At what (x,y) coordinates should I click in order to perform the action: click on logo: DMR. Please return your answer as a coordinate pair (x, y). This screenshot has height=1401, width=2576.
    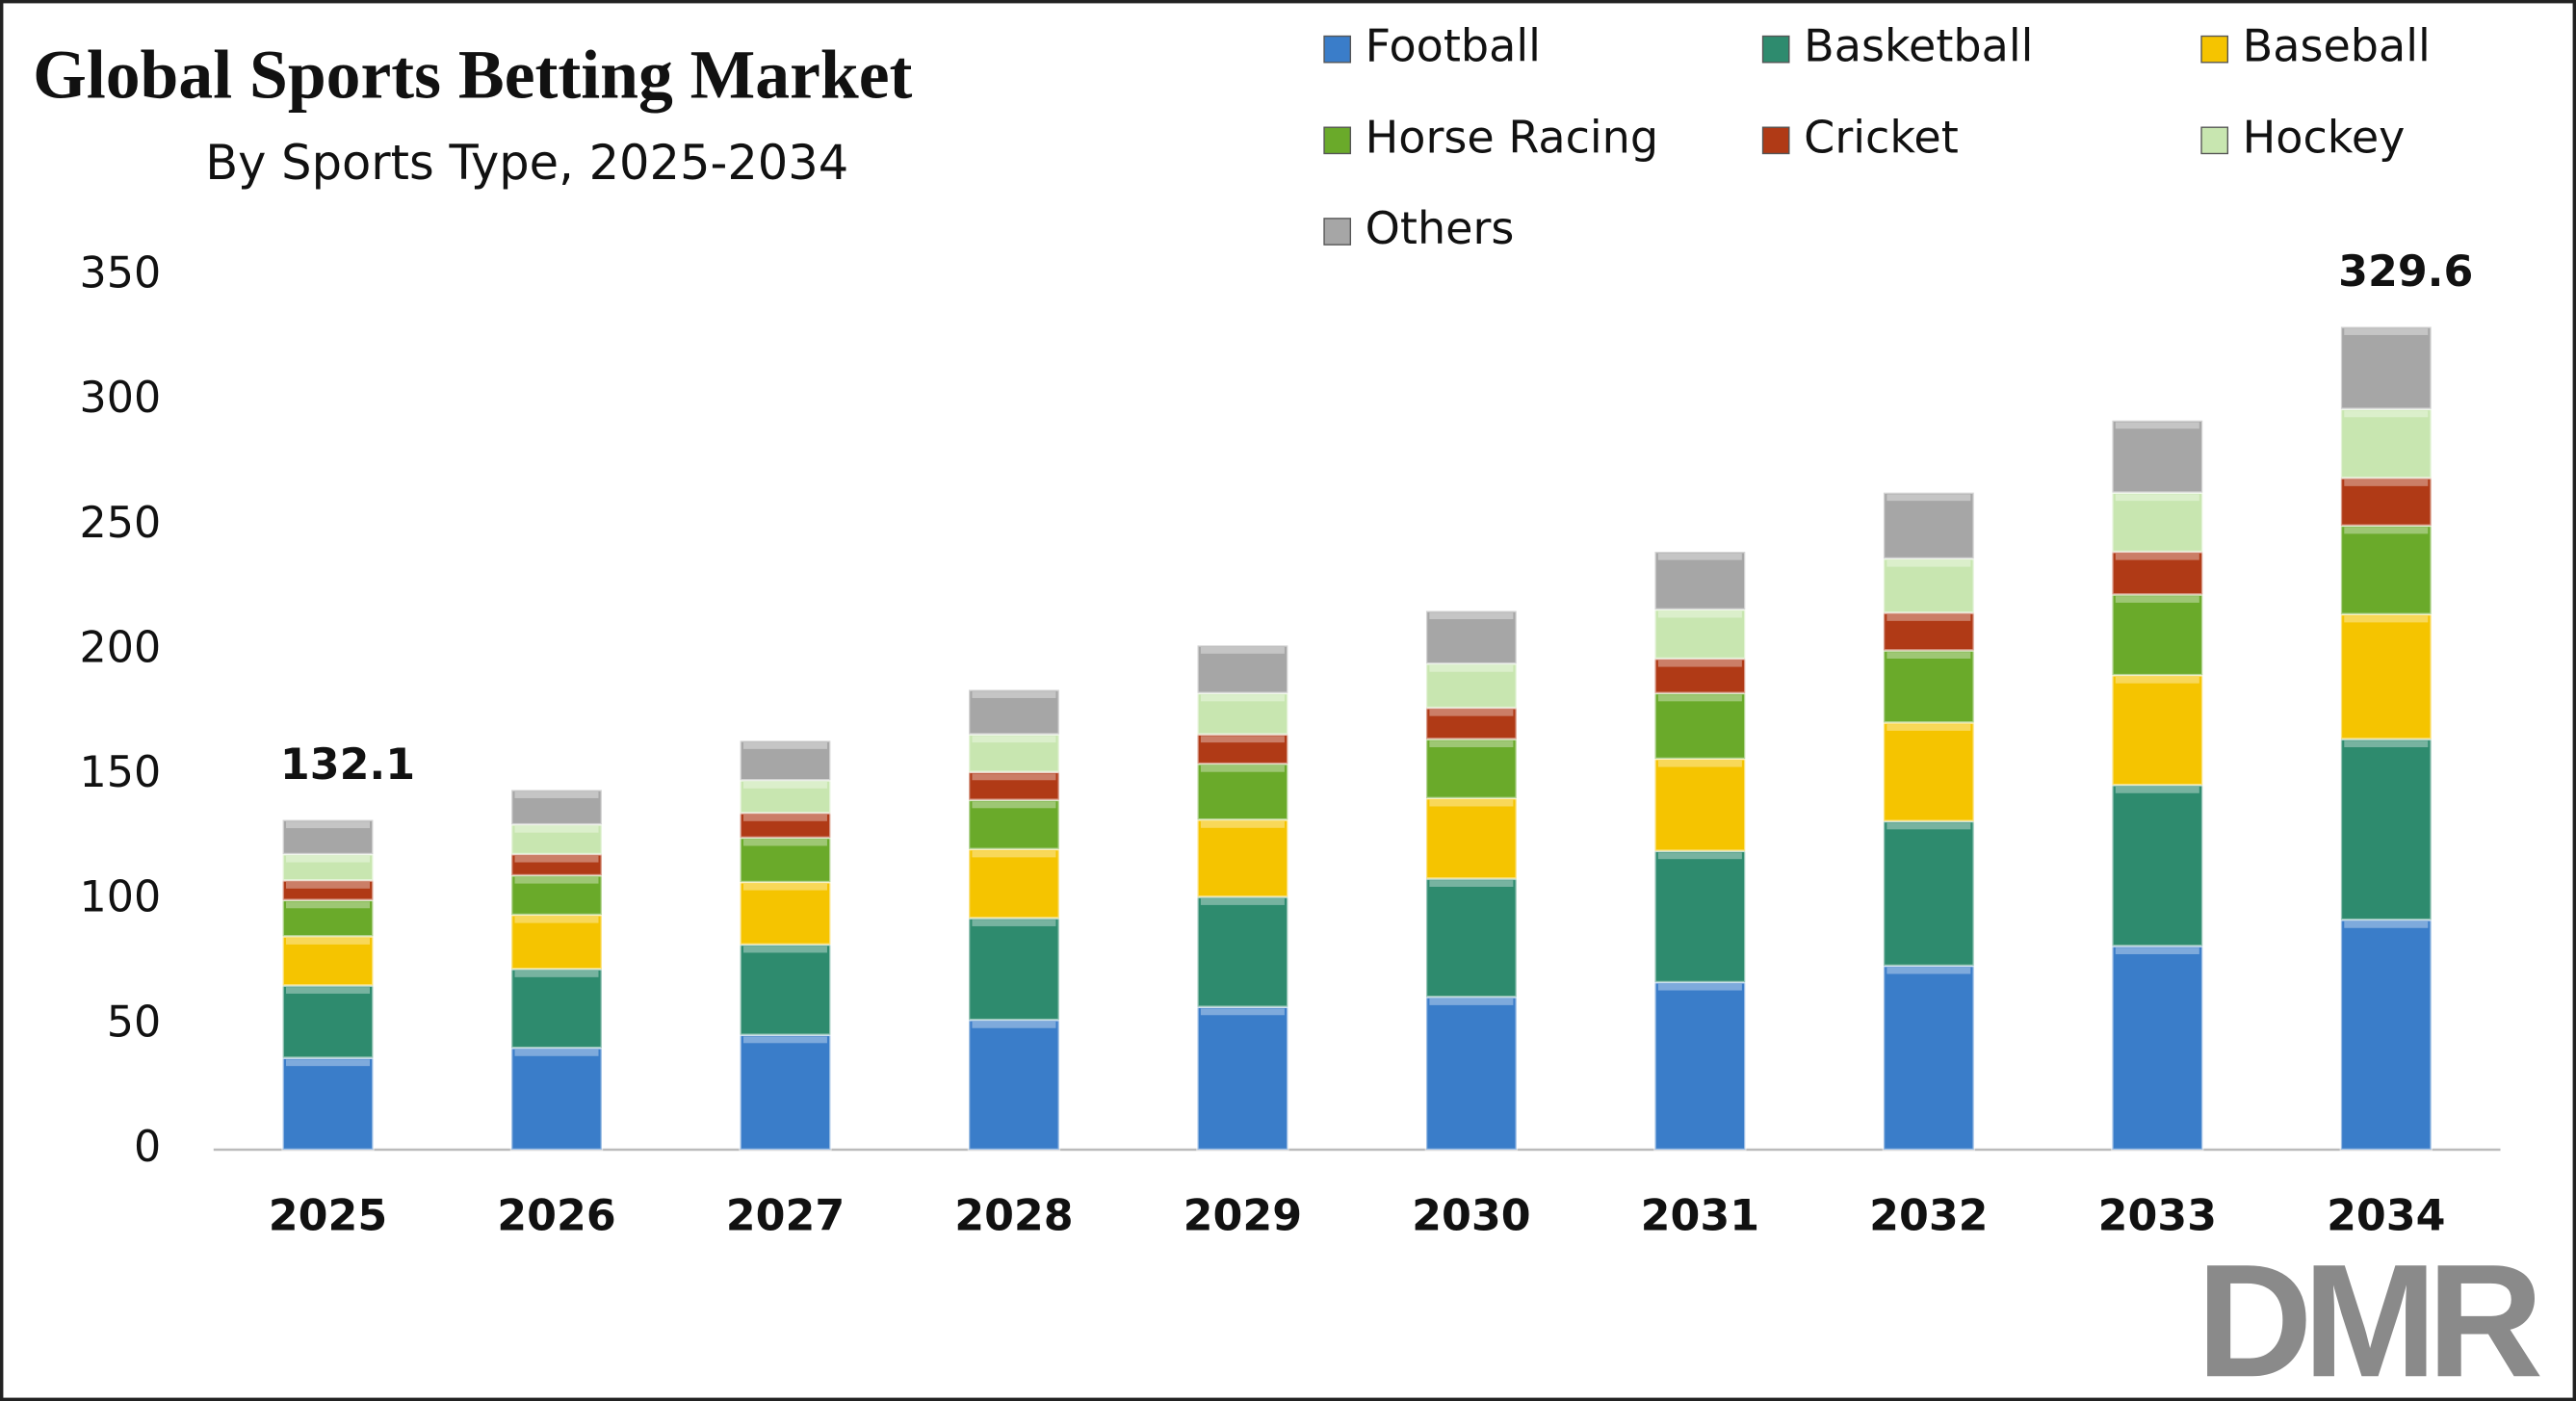
    Looking at the image, I should click on (2369, 1317).